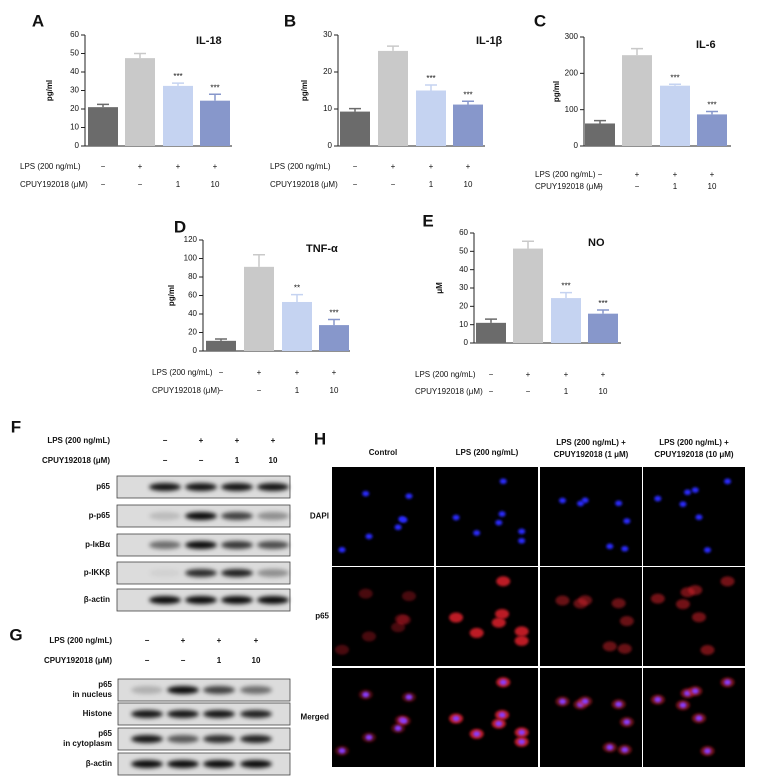 The image size is (767, 780). Describe the element at coordinates (322, 616) in the screenshot. I see `row-label: p65` at that location.